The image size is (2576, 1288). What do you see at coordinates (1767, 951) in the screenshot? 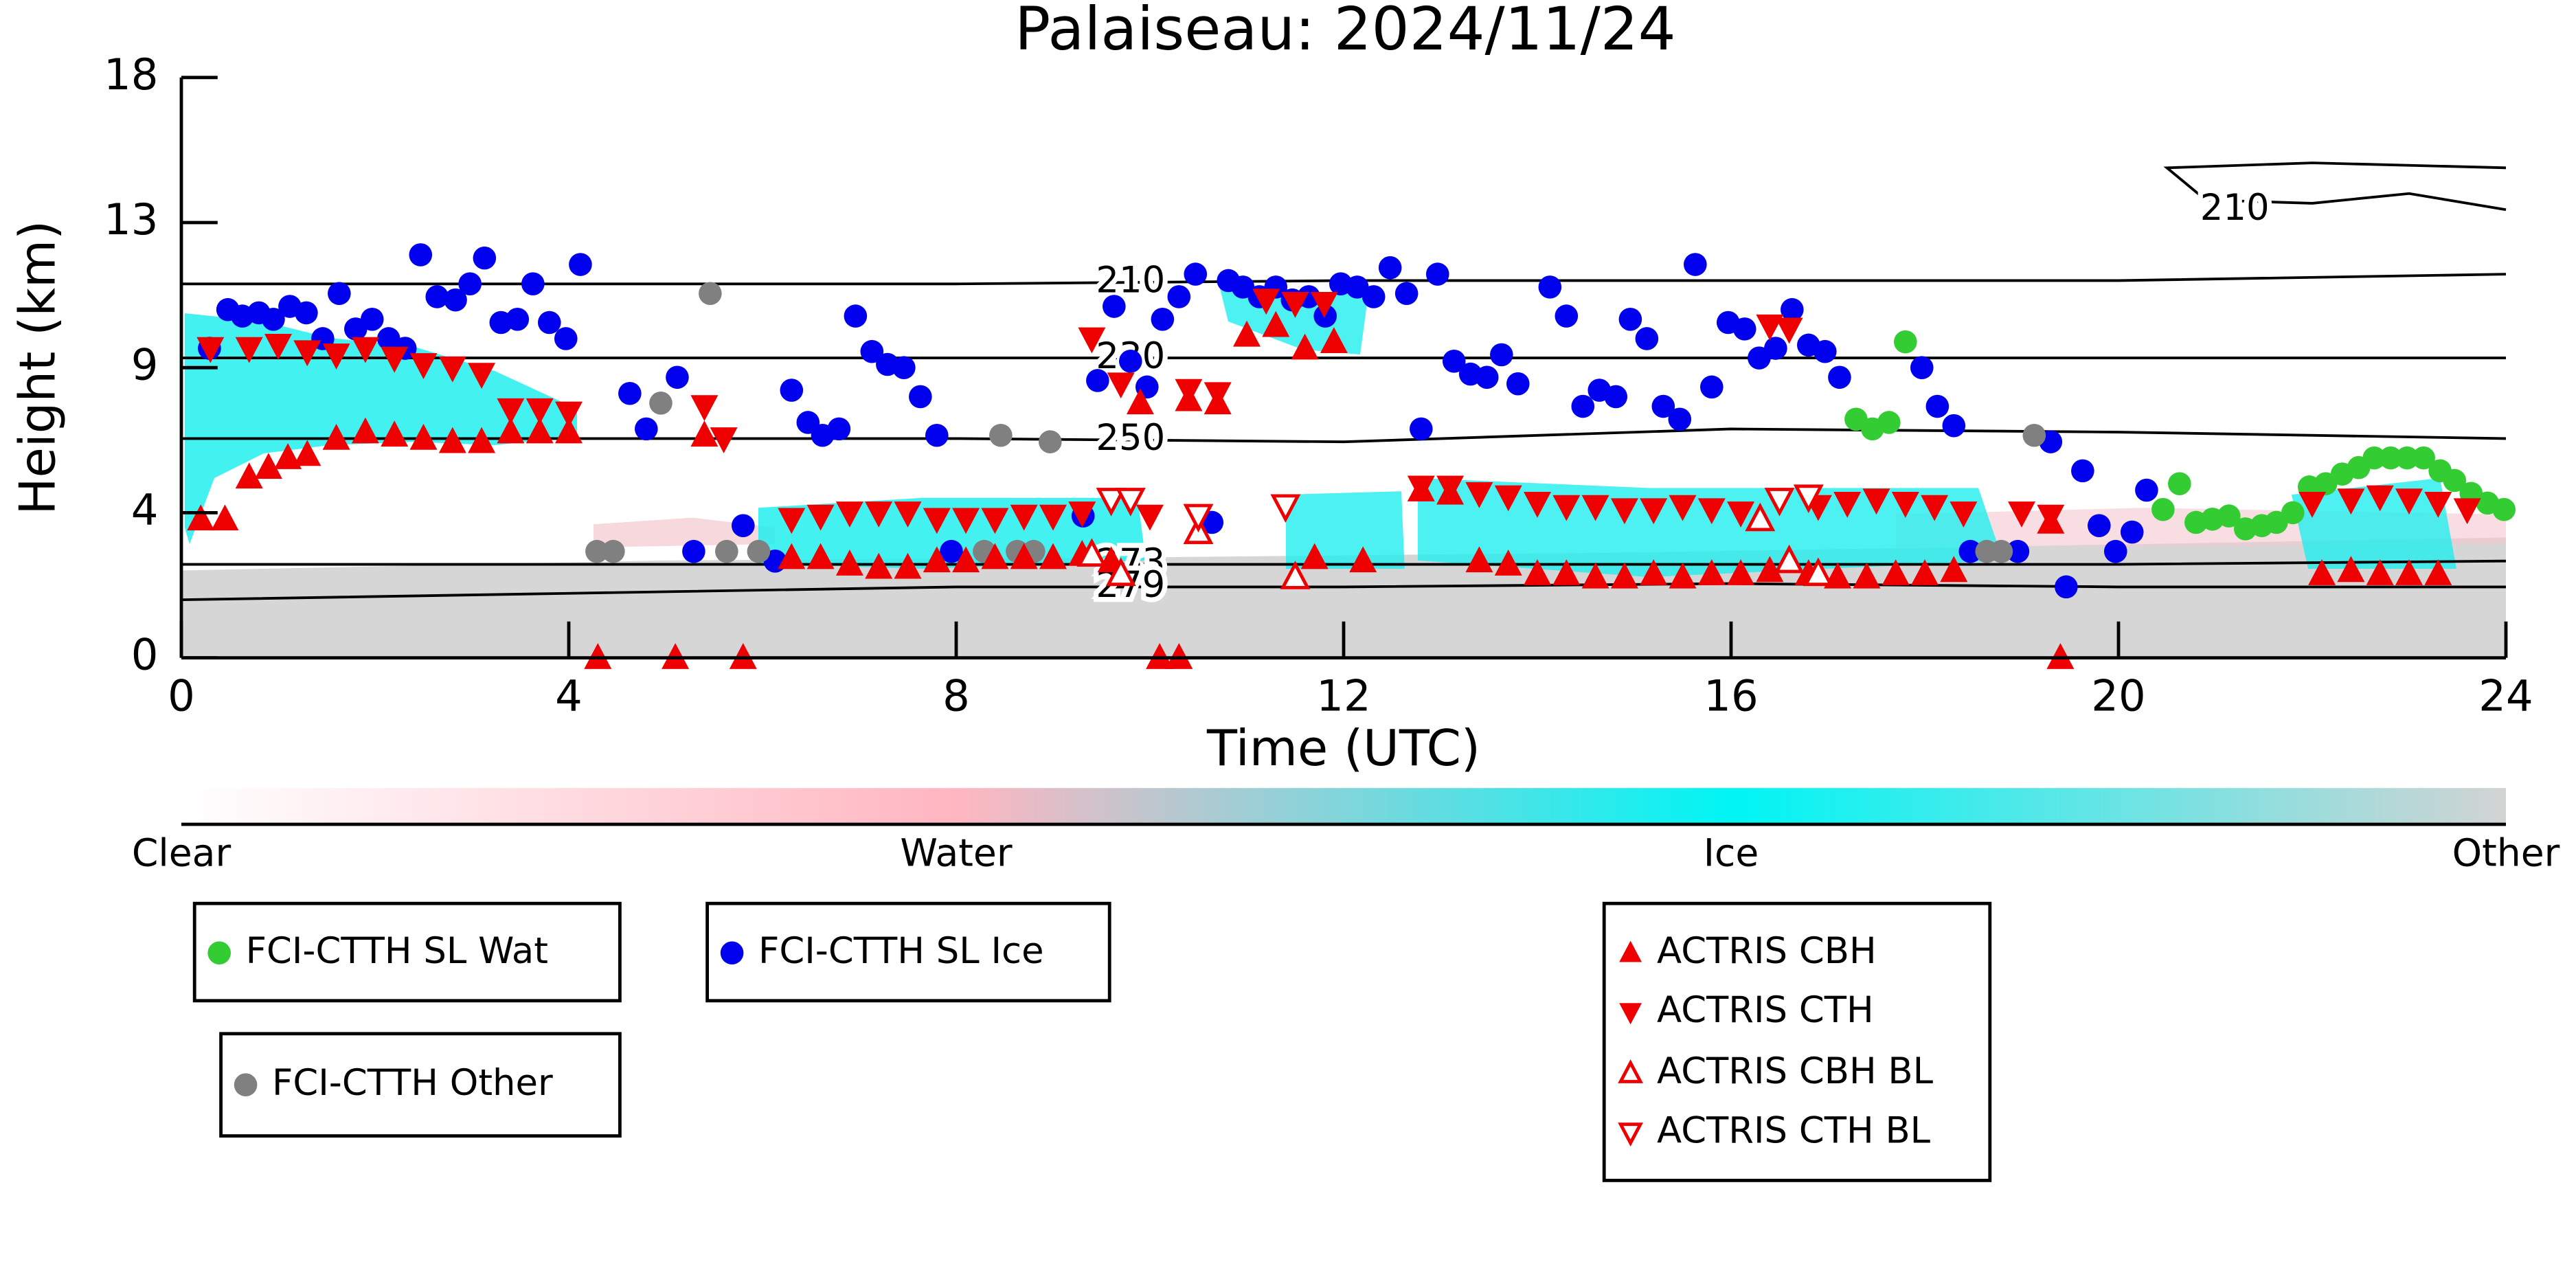
I see `legend-label: ACTRIS CBH` at bounding box center [1767, 951].